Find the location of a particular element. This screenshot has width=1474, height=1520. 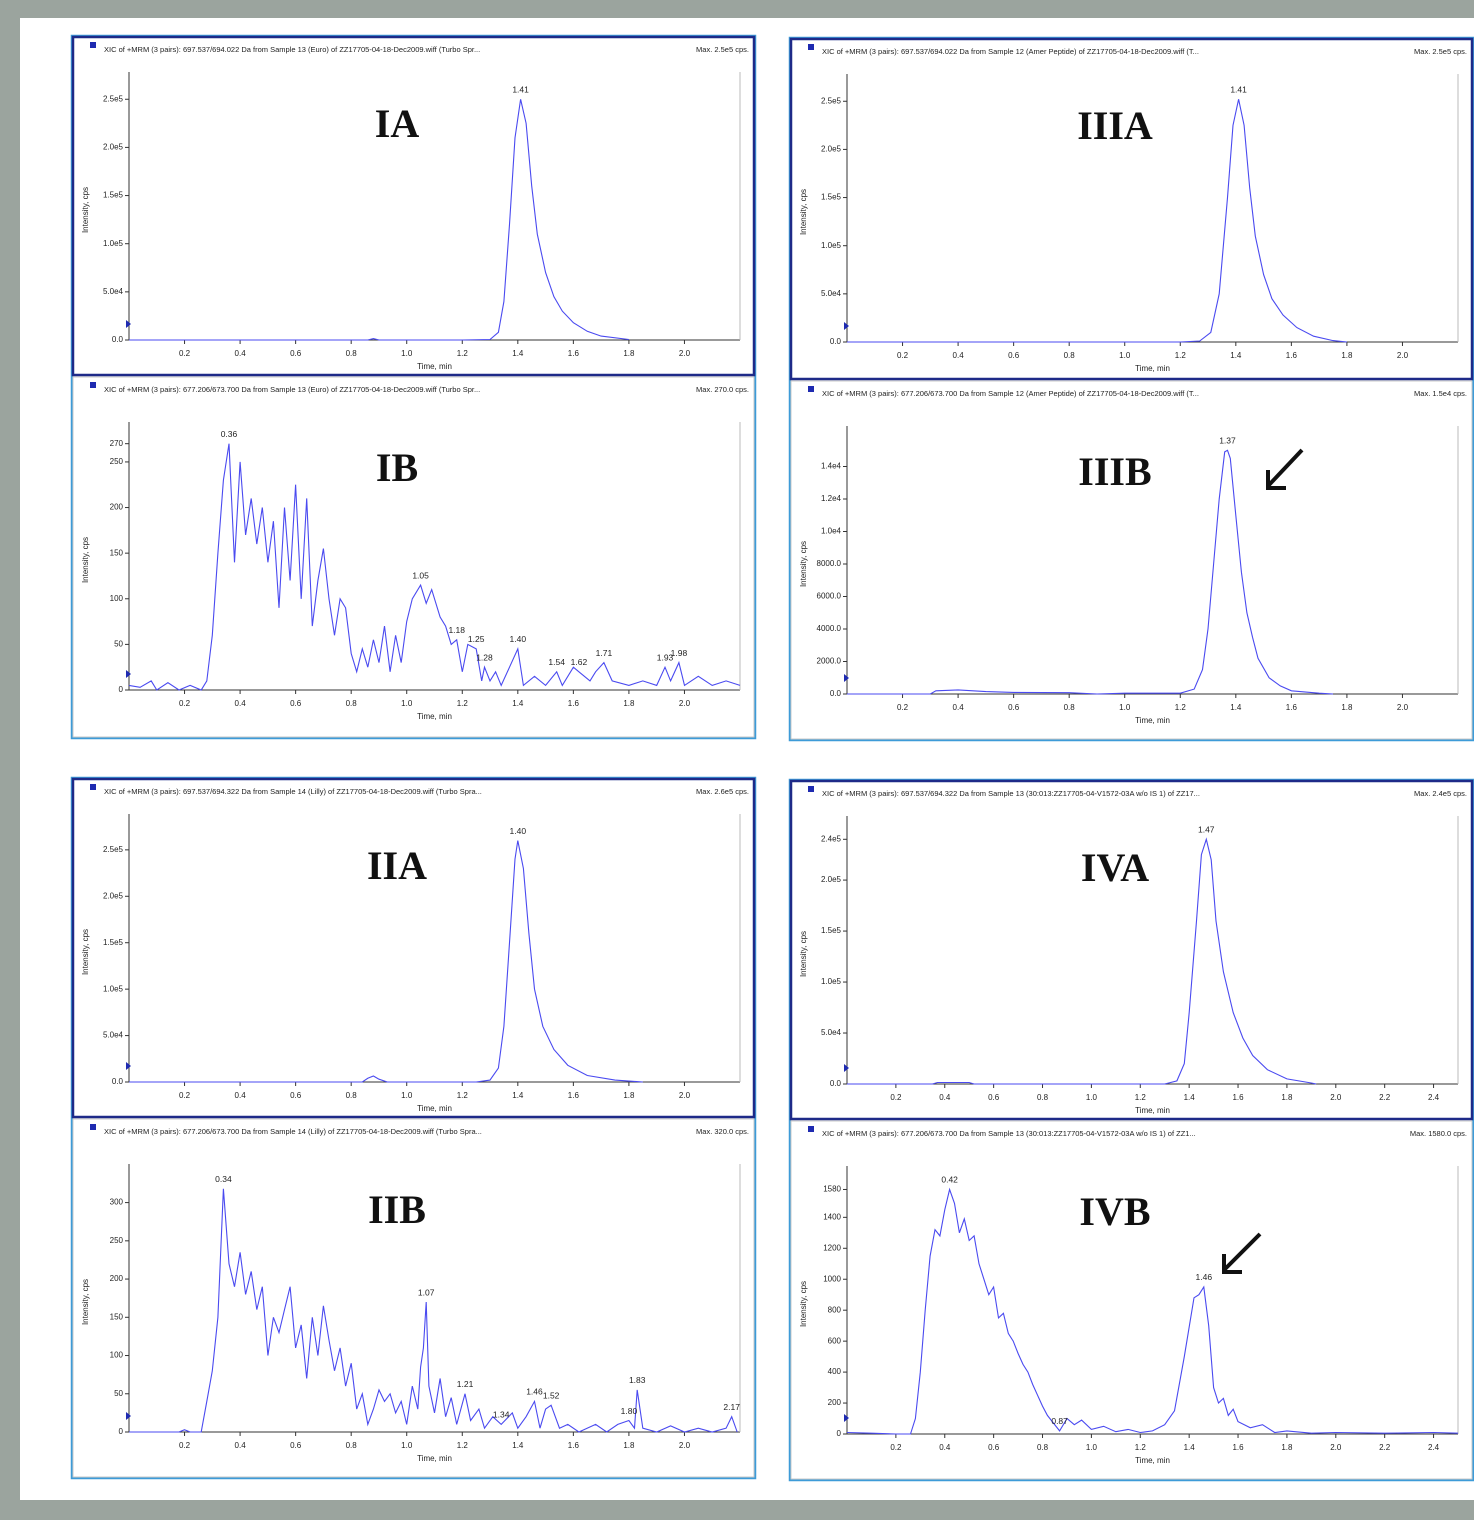

y-tick-label: 6000.0 is located at coordinates (829, 596).